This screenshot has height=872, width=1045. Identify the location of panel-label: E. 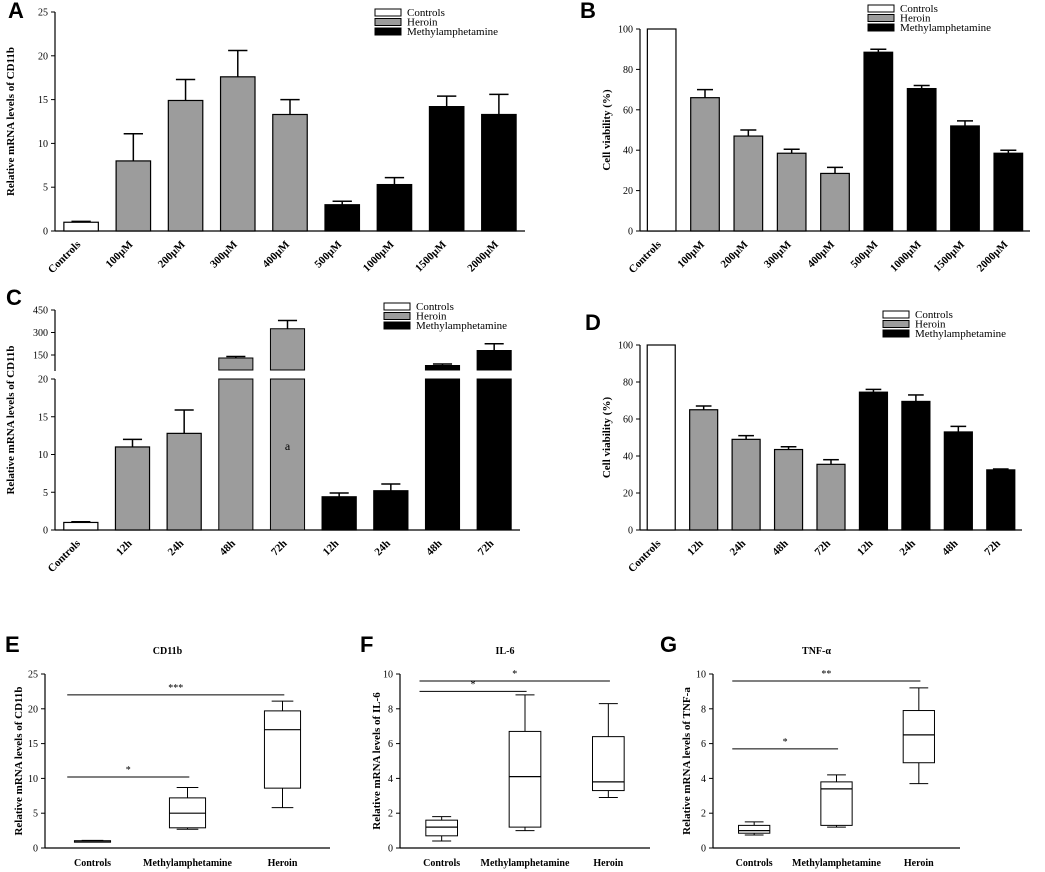
(12, 644).